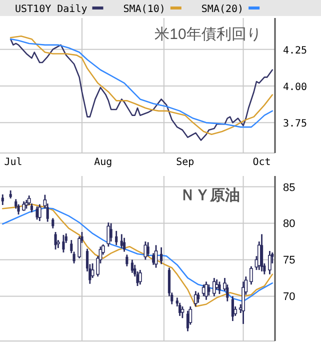 This screenshot has width=321, height=342. I want to click on y-tick-label: 4.25, so click(295, 50).